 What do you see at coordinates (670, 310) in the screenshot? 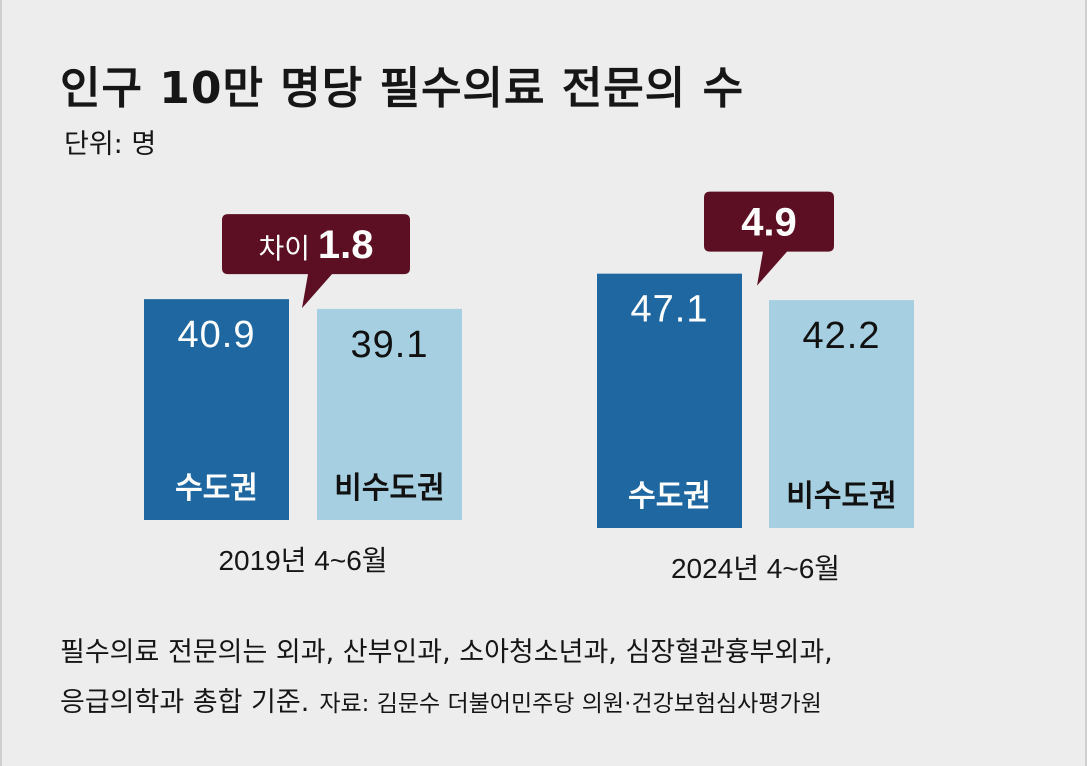
I see `value-label: 47.1` at bounding box center [670, 310].